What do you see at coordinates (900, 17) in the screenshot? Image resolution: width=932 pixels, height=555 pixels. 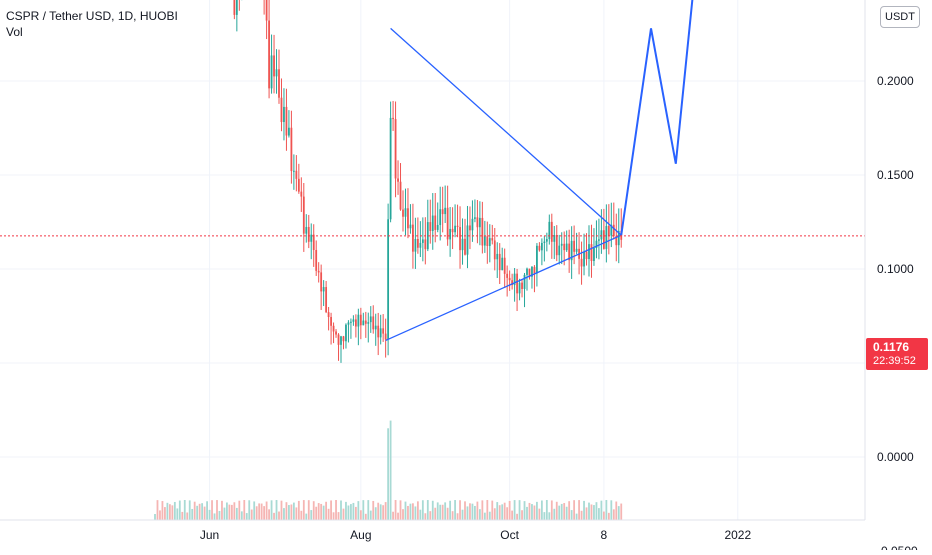 I see `currency-button: USDT` at bounding box center [900, 17].